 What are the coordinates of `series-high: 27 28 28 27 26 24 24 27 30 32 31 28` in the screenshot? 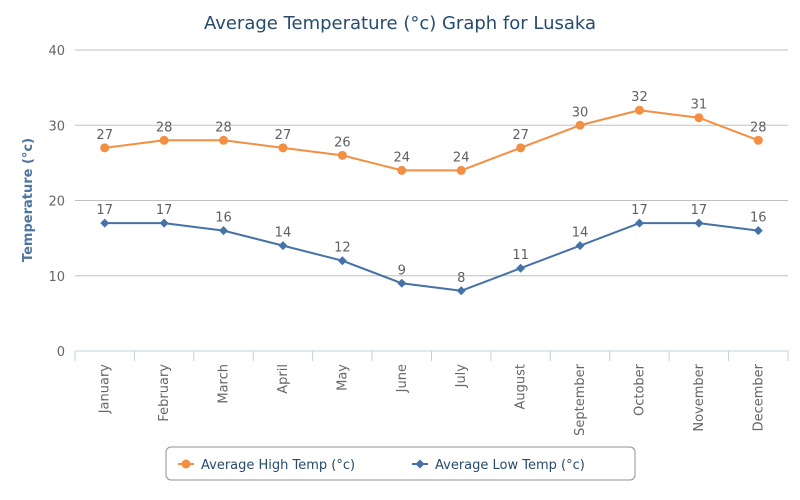 It's located at (431, 132).